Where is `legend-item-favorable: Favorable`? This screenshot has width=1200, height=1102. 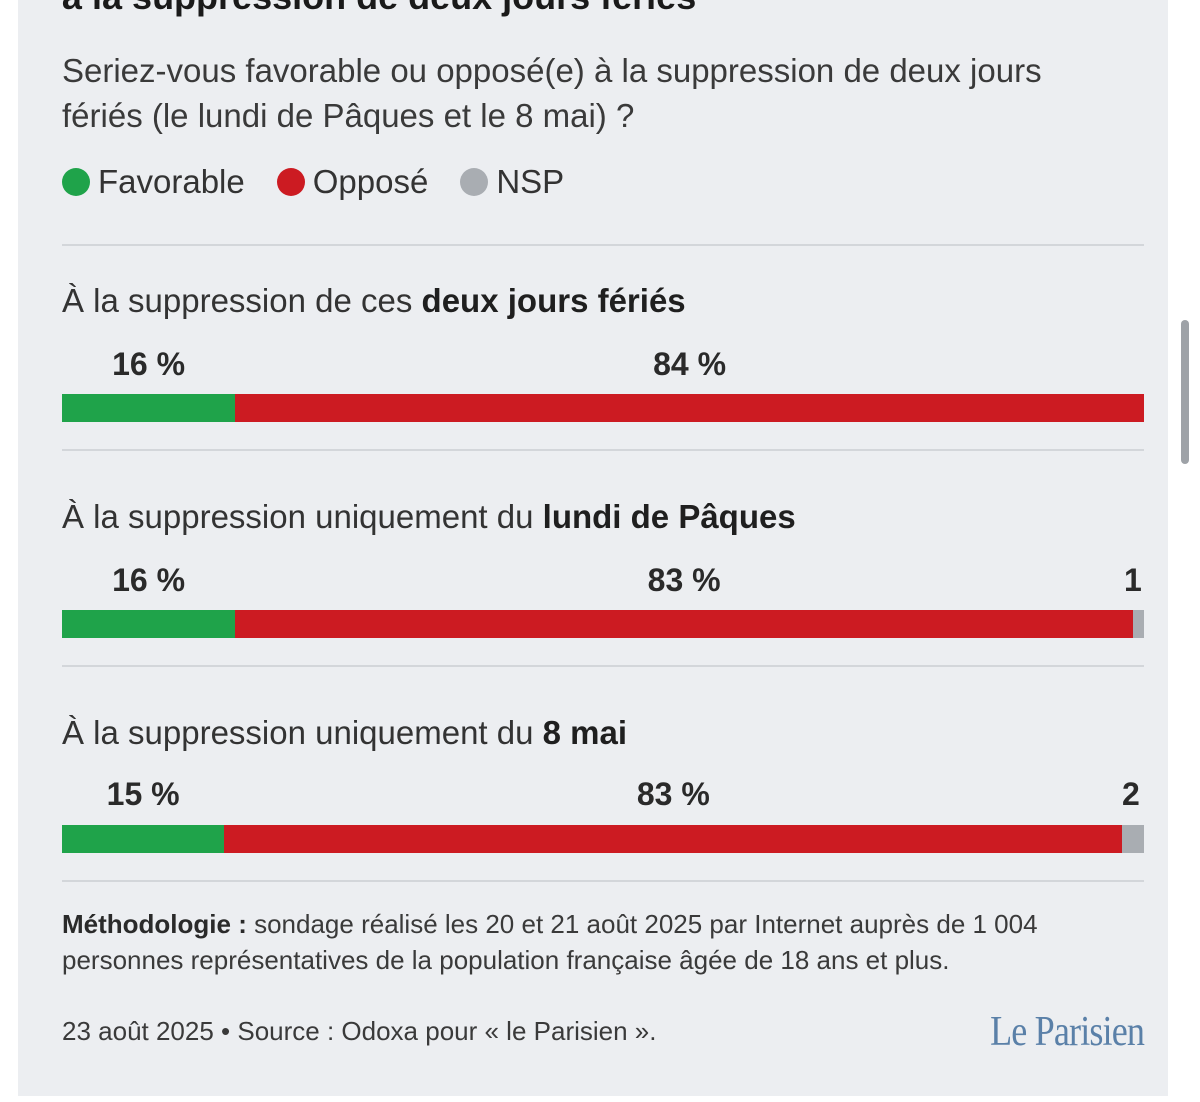 legend-item-favorable: Favorable is located at coordinates (153, 182).